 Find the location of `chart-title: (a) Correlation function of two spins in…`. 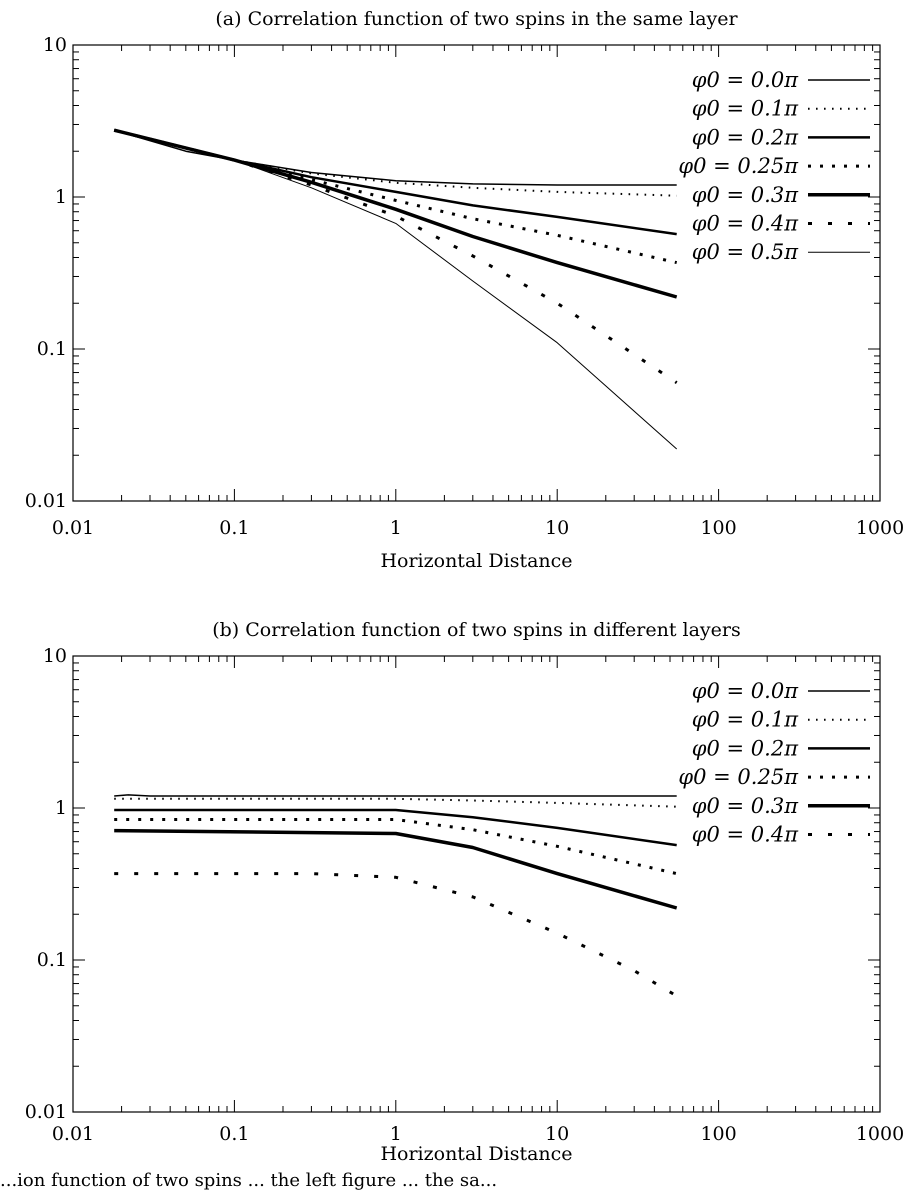

chart-title: (a) Correlation function of two spins in… is located at coordinates (476, 19).